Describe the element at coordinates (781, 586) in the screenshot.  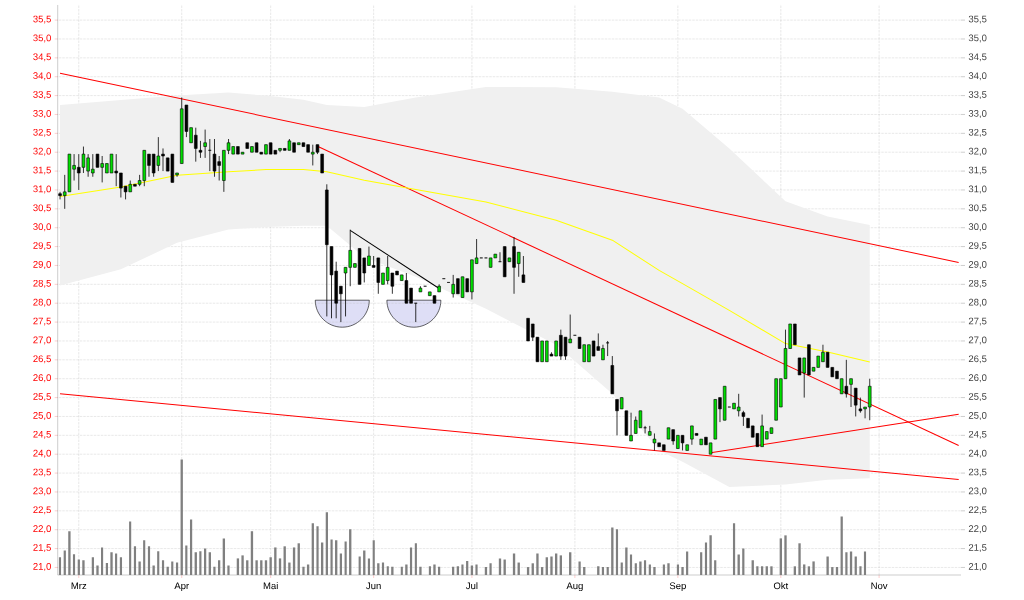
I see `x-tick-label: Okt` at that location.